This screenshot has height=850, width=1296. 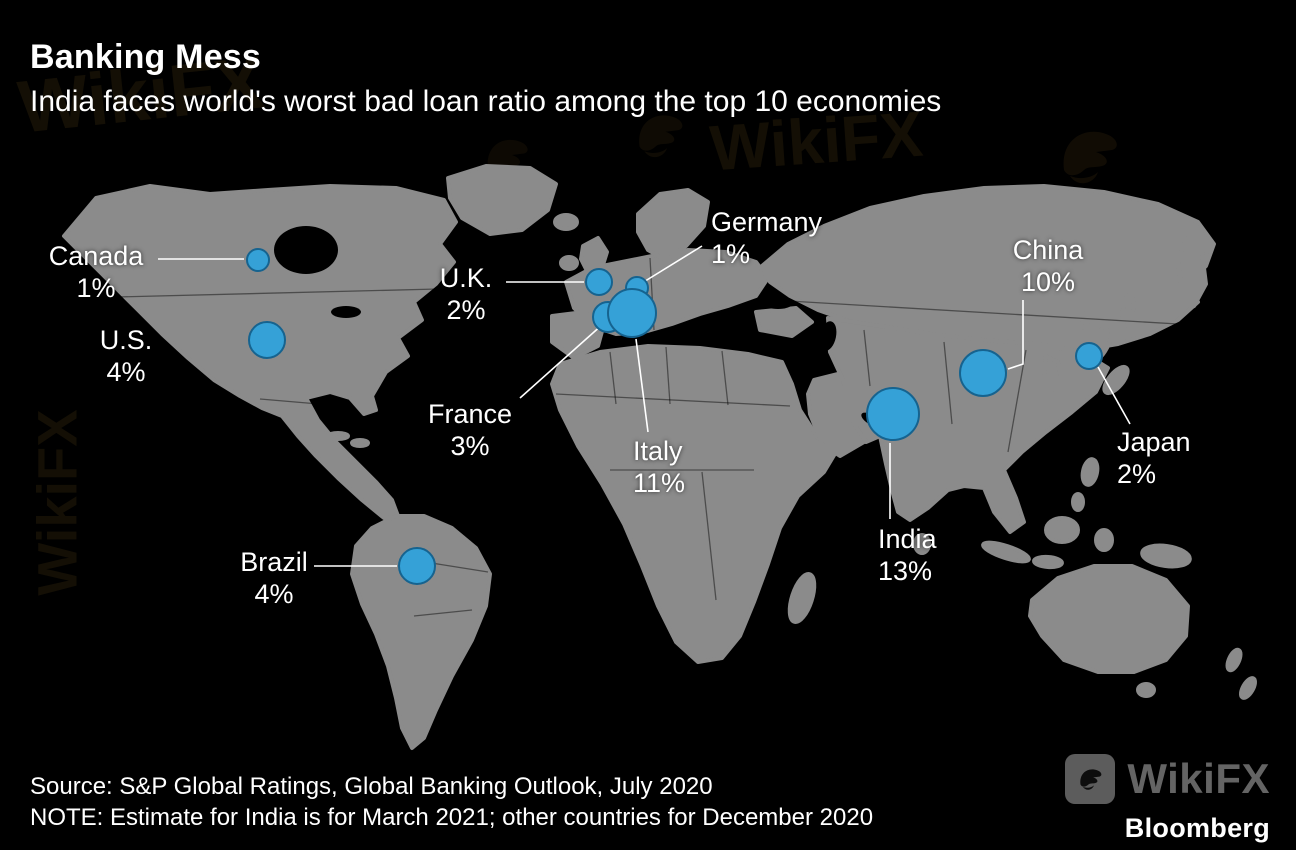 I want to click on island-new-guinea, so click(x=1166, y=556).